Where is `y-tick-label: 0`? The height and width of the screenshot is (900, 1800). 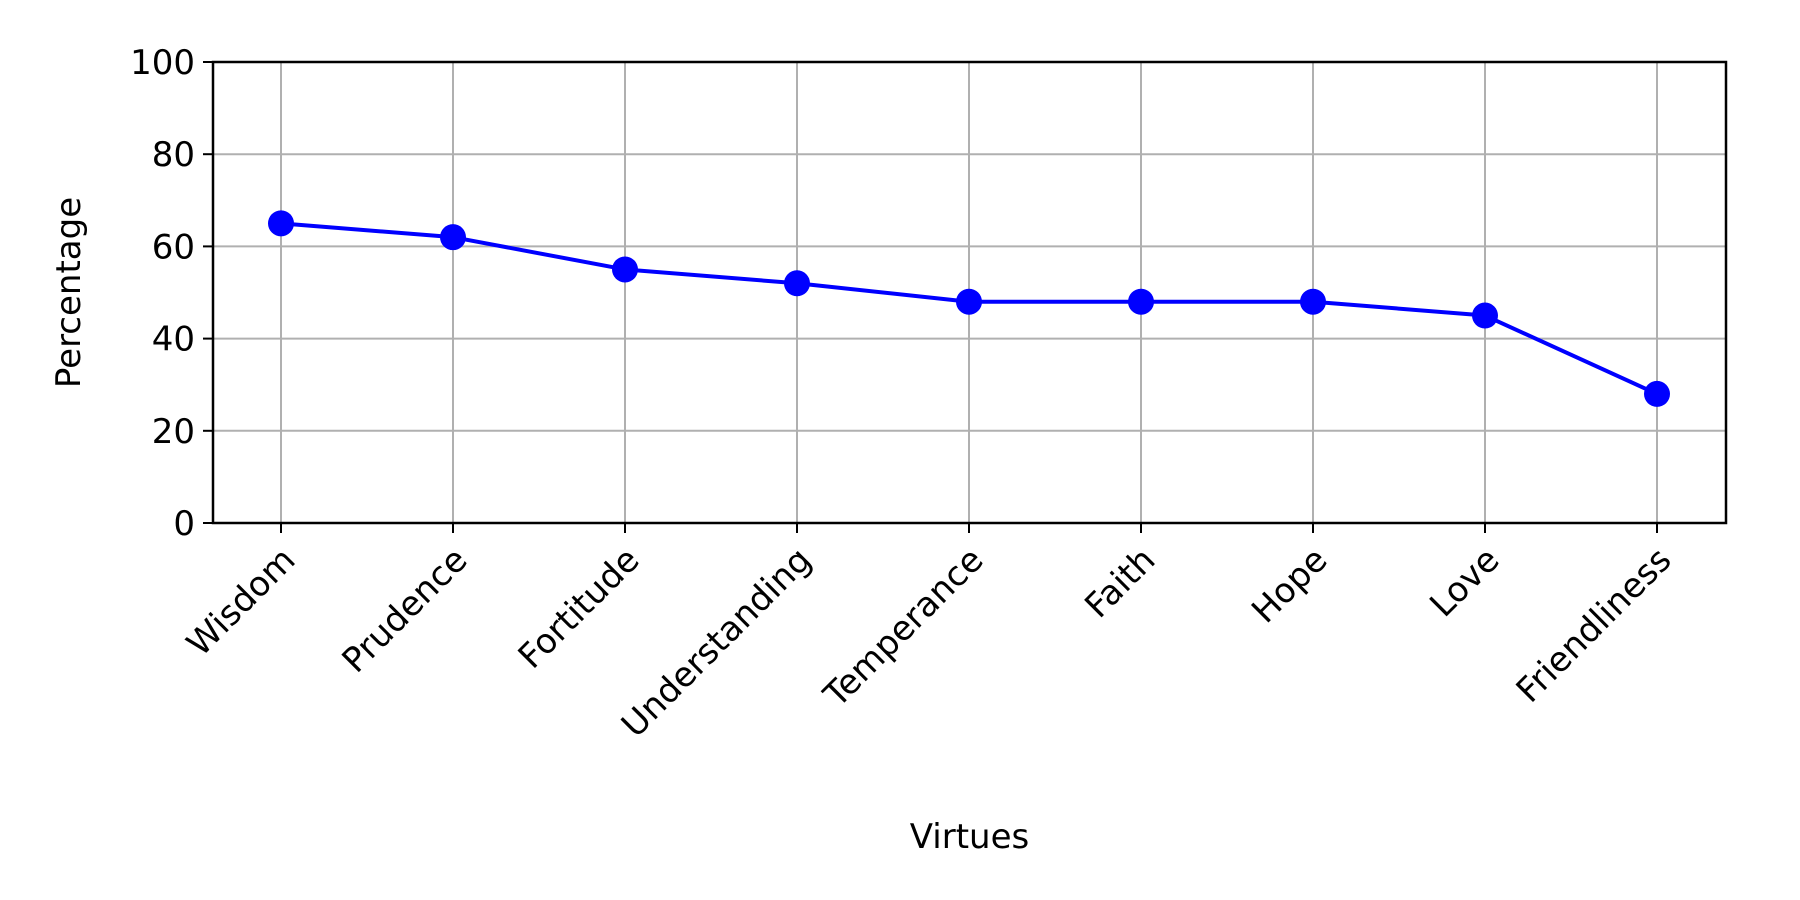 y-tick-label: 0 is located at coordinates (184, 524).